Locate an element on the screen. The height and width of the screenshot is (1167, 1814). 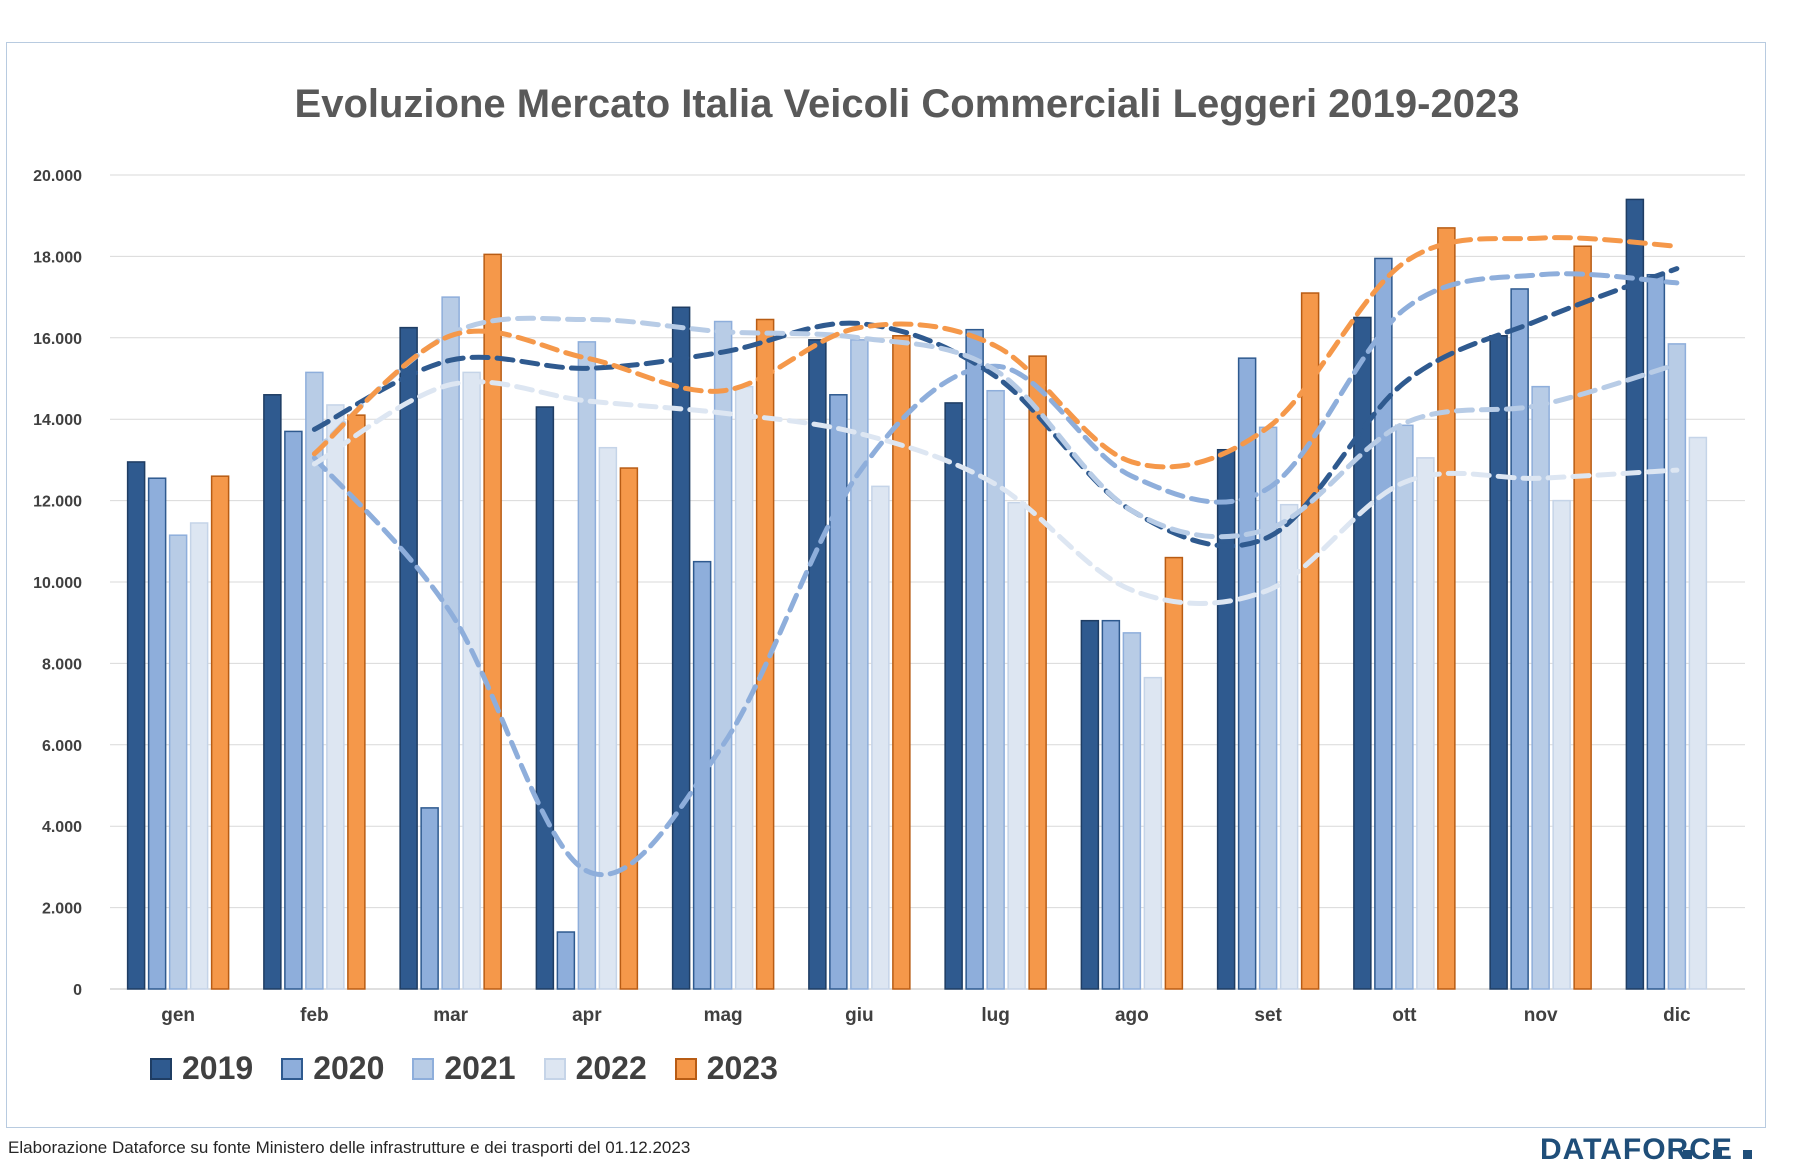
bar-2022-ott is located at coordinates (1425, 723).